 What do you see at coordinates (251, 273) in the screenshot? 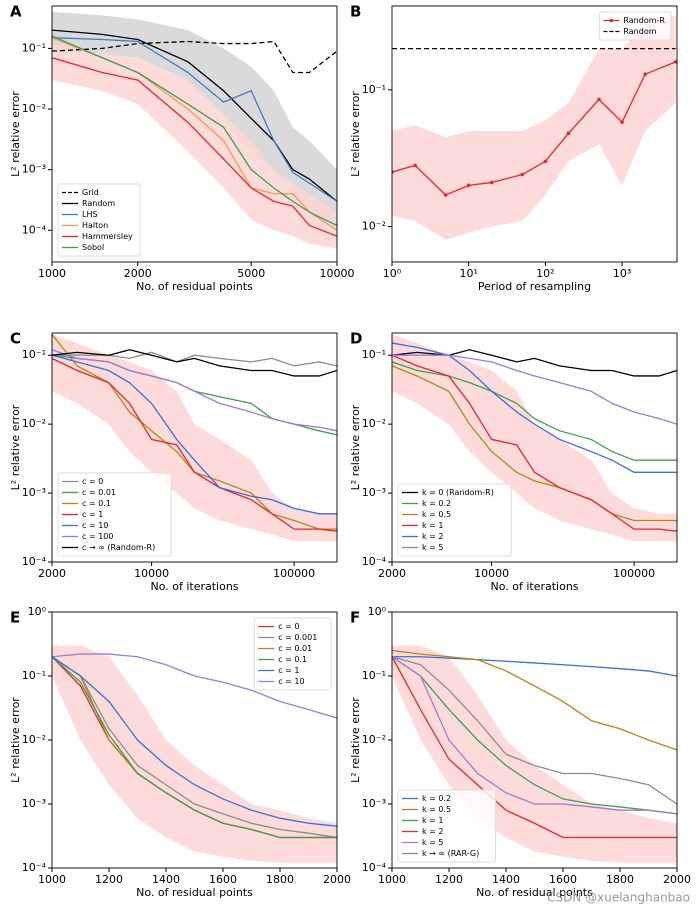
I see `x-tick-label: 5000` at bounding box center [251, 273].